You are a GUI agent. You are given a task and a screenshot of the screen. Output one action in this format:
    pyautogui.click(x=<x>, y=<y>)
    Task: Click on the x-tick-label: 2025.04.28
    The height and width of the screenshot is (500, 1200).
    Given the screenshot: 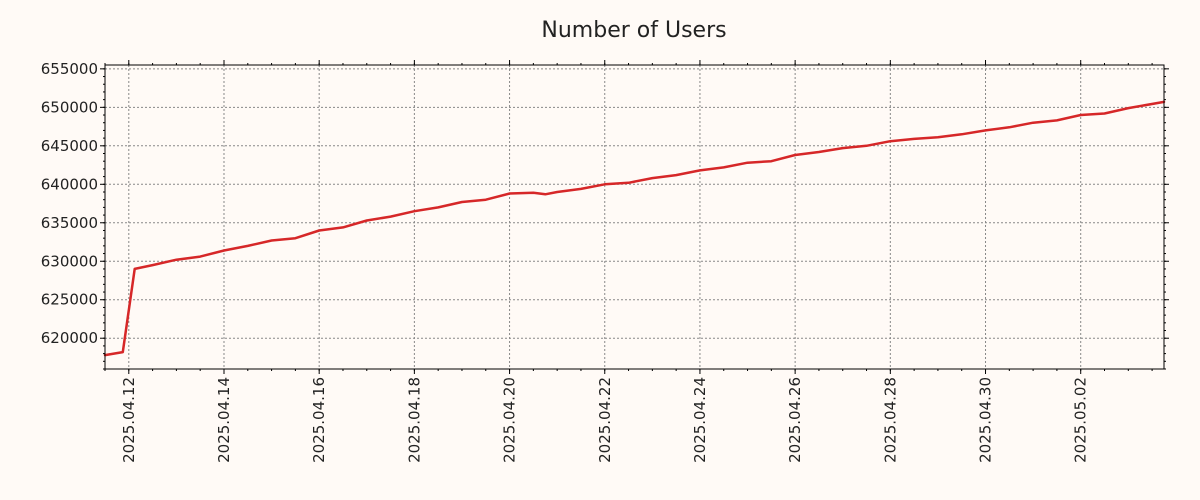 What is the action you would take?
    pyautogui.click(x=890, y=420)
    